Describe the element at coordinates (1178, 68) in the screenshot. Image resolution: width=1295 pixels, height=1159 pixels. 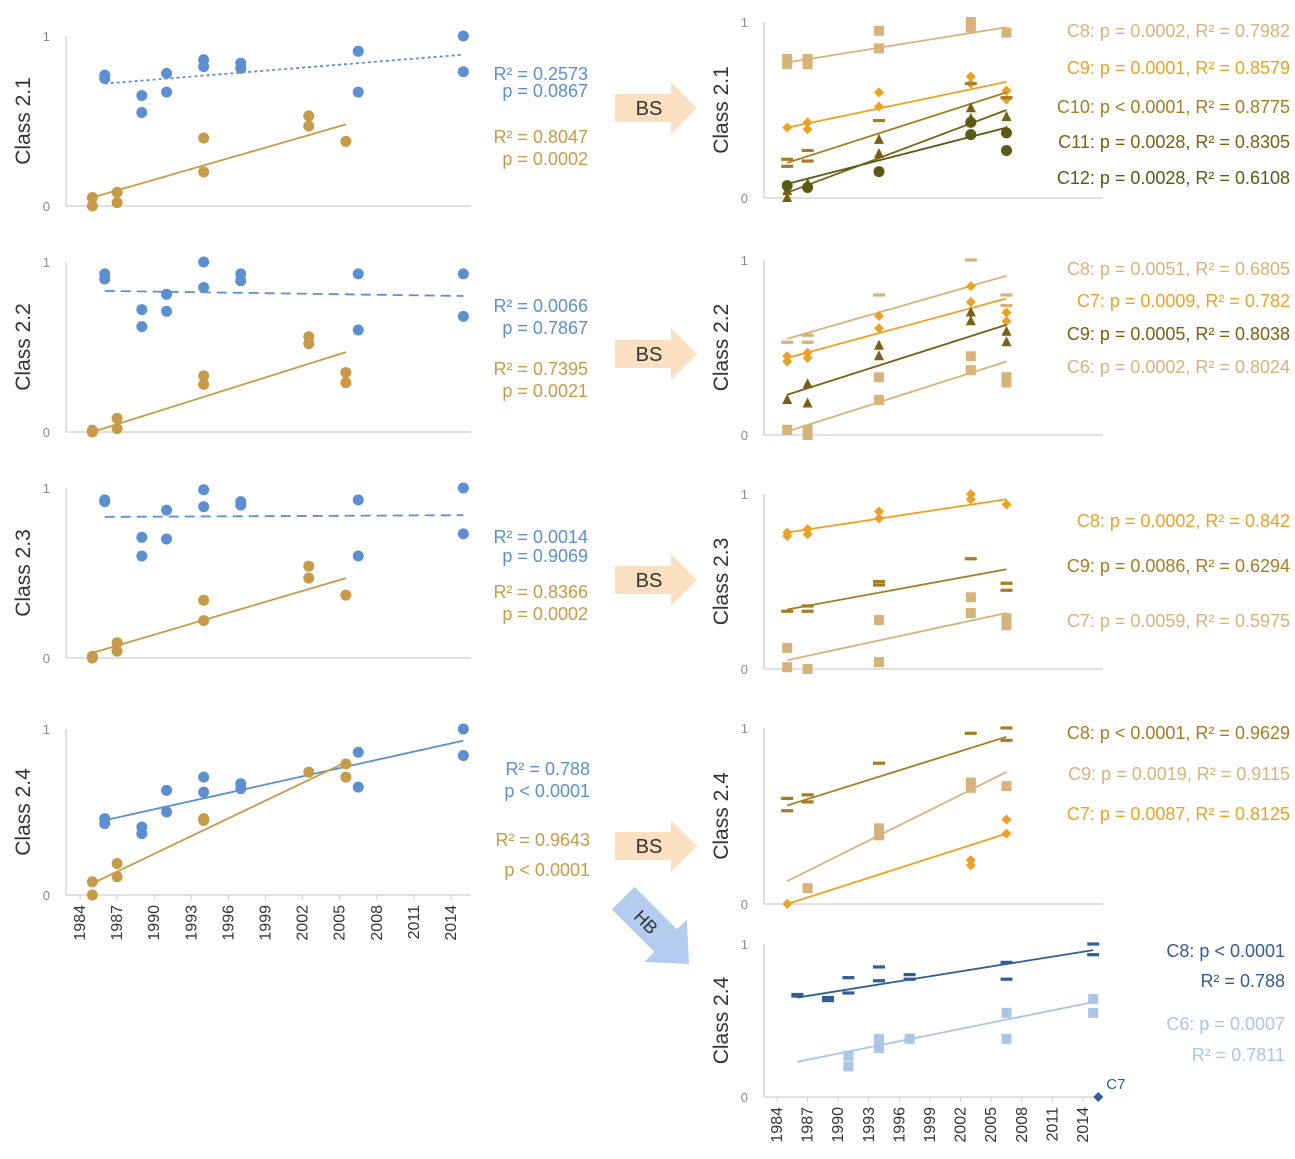
I see `annotation-label: C9: p = 0.0001, R² = 0.8579` at that location.